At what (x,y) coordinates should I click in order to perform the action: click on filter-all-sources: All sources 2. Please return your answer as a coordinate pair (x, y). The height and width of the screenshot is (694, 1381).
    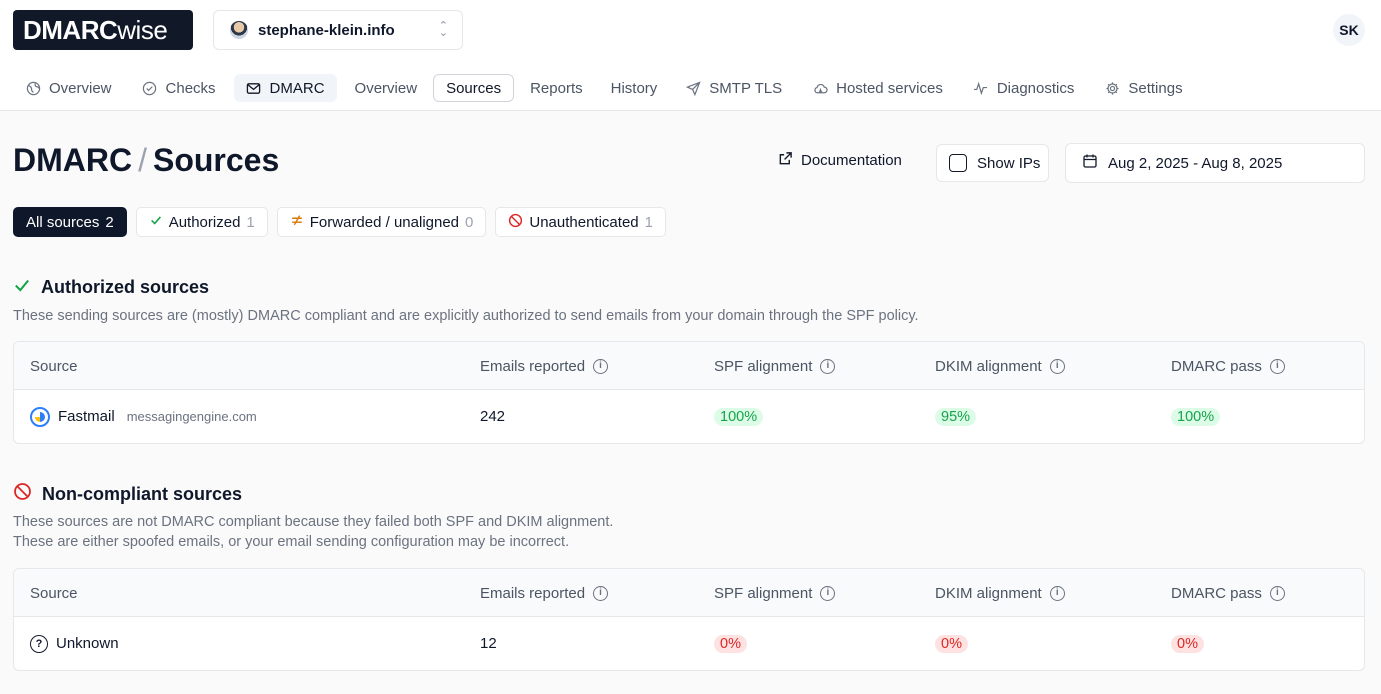
    Looking at the image, I should click on (70, 222).